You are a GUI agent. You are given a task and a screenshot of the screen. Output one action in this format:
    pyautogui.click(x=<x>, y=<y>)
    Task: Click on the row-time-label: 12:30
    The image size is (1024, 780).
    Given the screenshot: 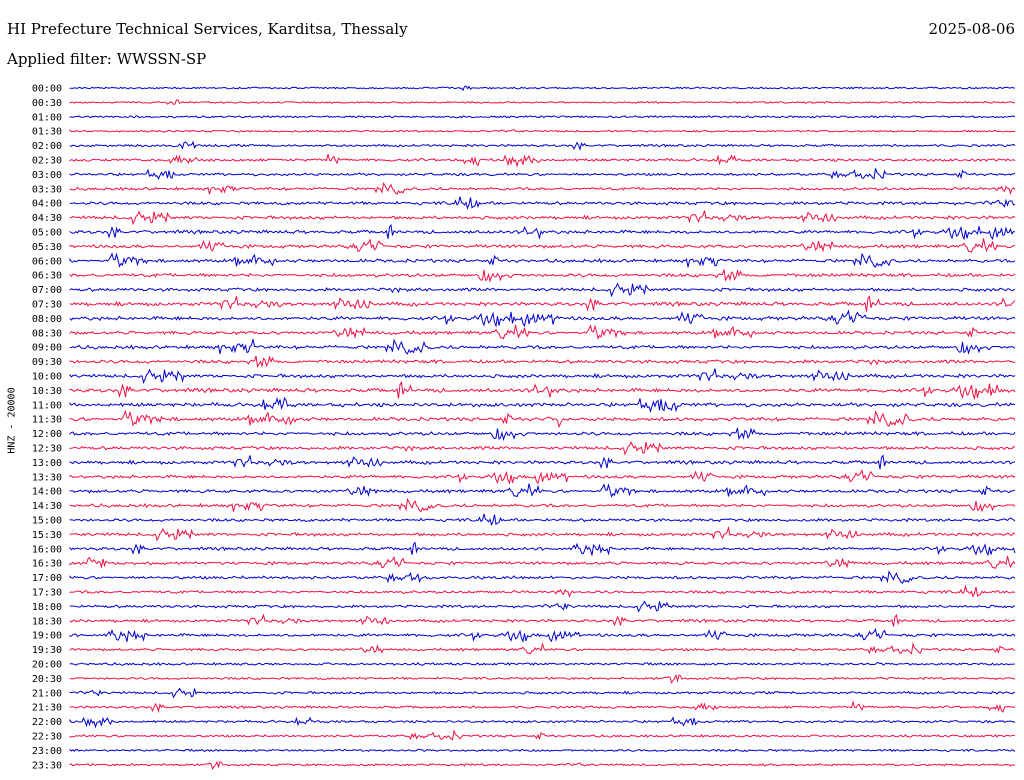 What is the action you would take?
    pyautogui.click(x=47, y=449)
    